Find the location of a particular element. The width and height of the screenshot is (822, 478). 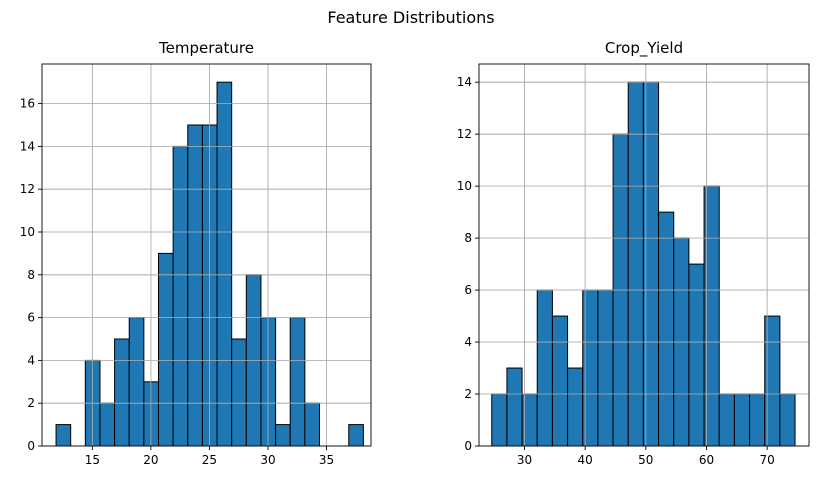

temperature-x-tick-label: 20 is located at coordinates (150, 460).